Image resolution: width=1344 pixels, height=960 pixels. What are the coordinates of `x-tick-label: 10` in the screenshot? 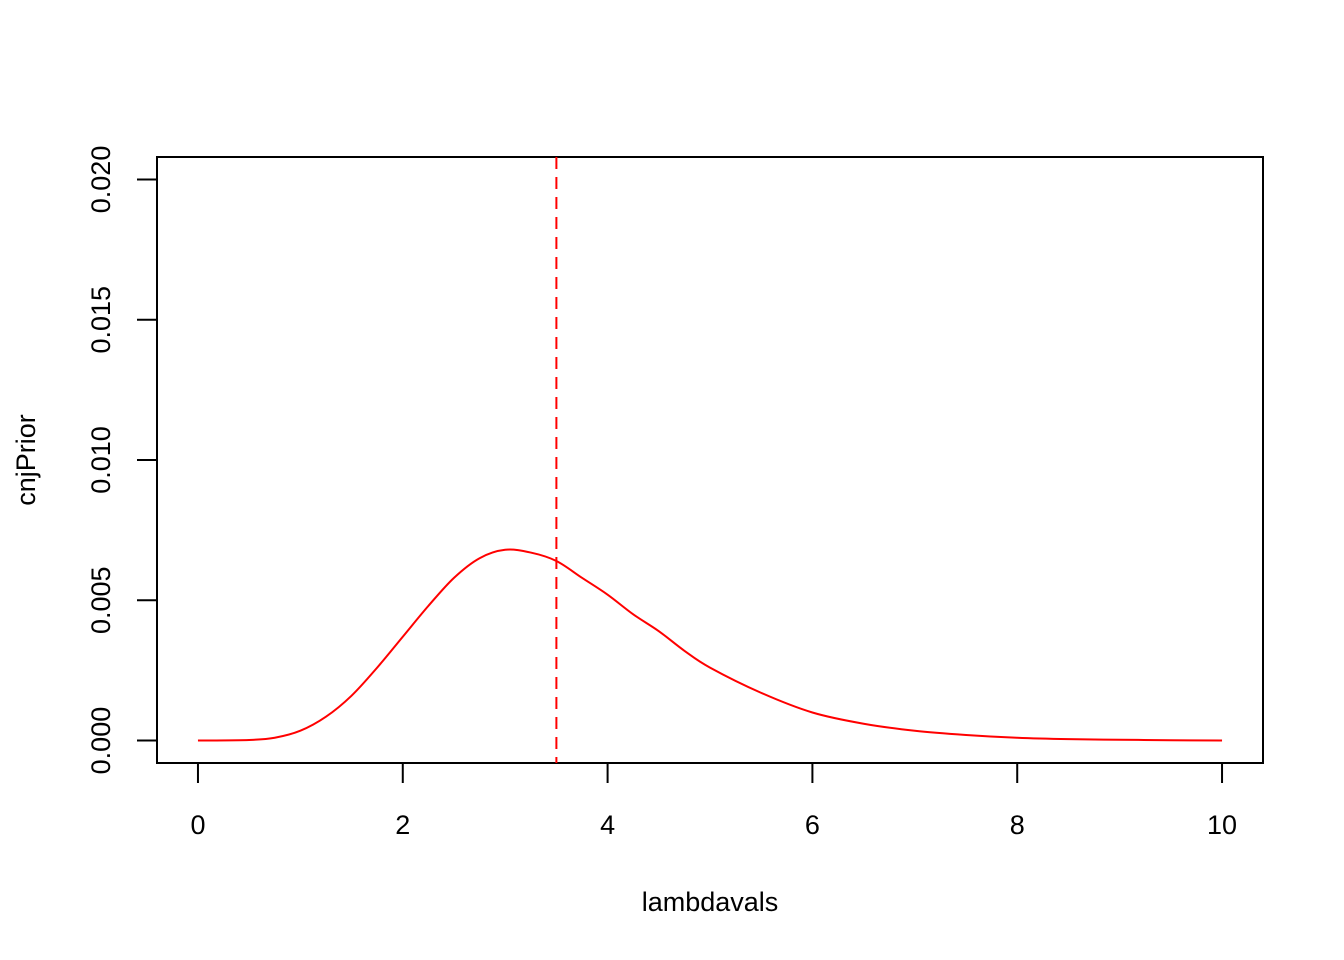 It's located at (1222, 825).